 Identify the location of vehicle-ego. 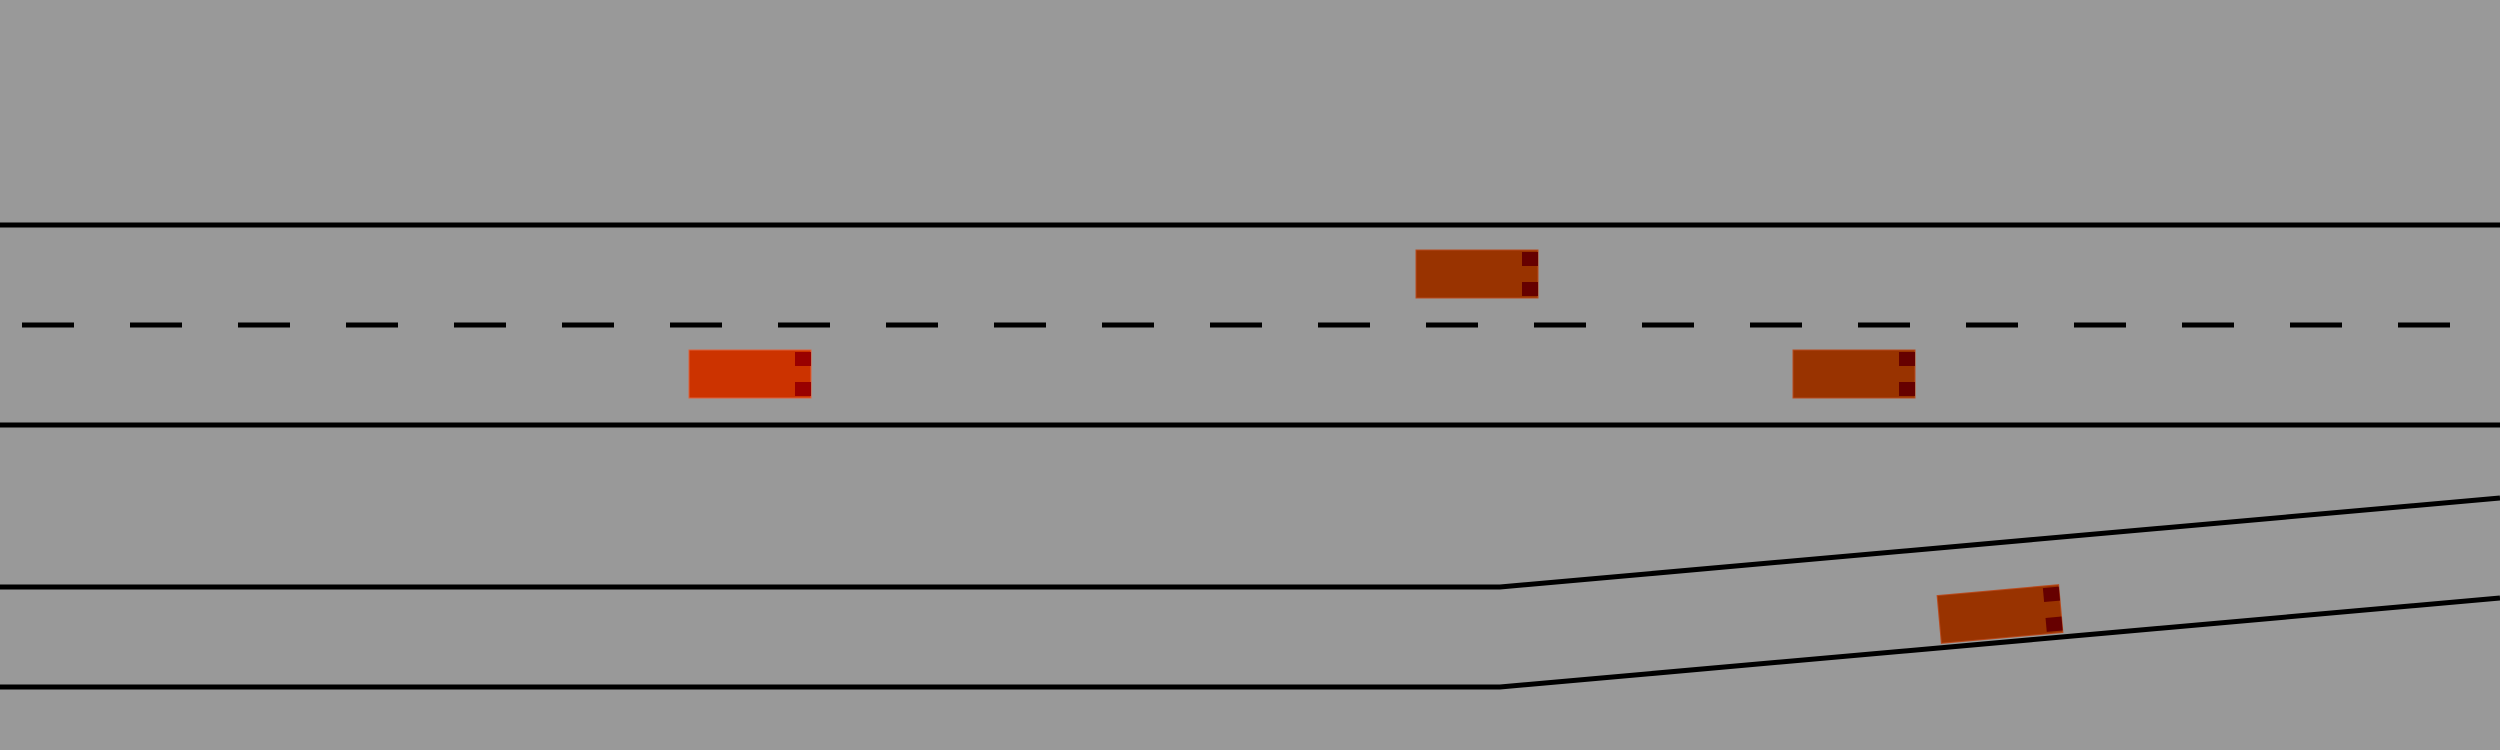
(750, 374).